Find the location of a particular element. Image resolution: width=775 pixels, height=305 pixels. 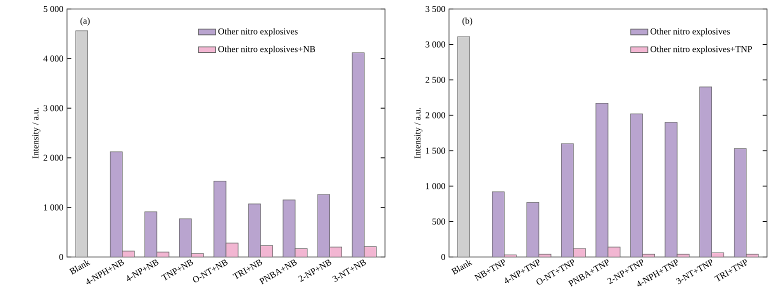

y-tick-label: 3 500 is located at coordinates (436, 9).